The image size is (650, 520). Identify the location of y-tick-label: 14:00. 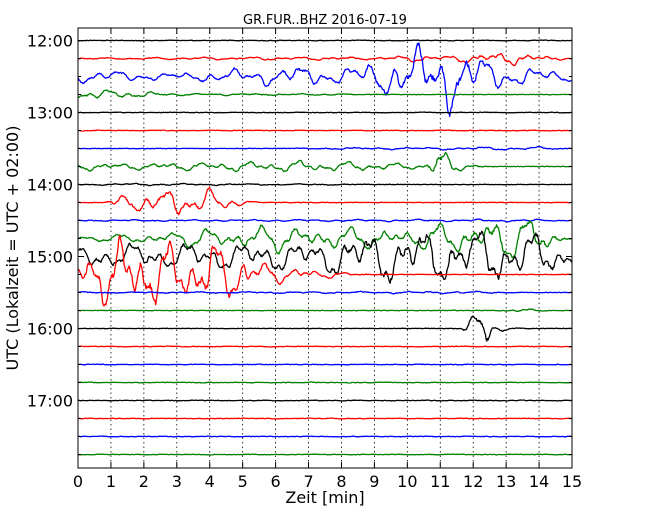
(50, 185).